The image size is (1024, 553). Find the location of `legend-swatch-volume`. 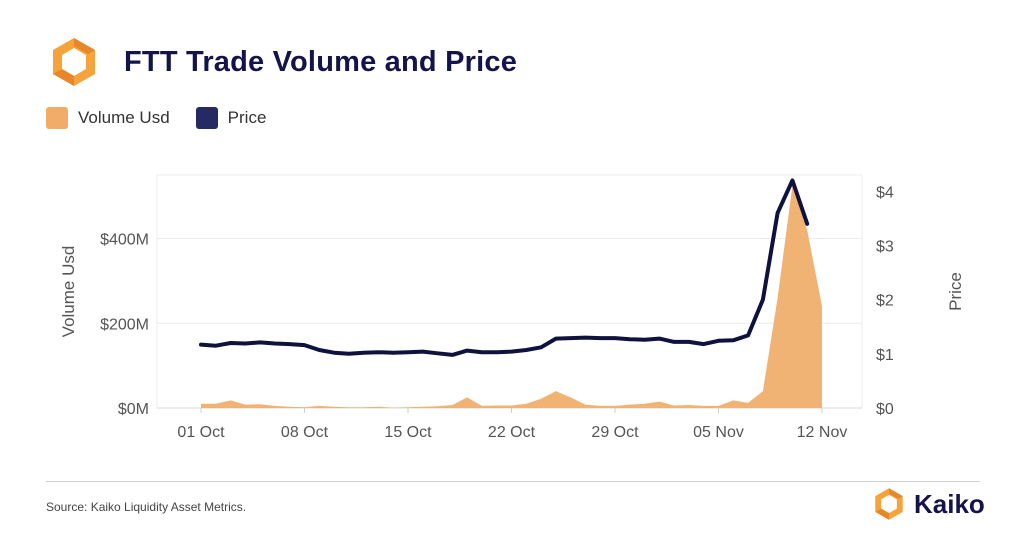

legend-swatch-volume is located at coordinates (57, 118).